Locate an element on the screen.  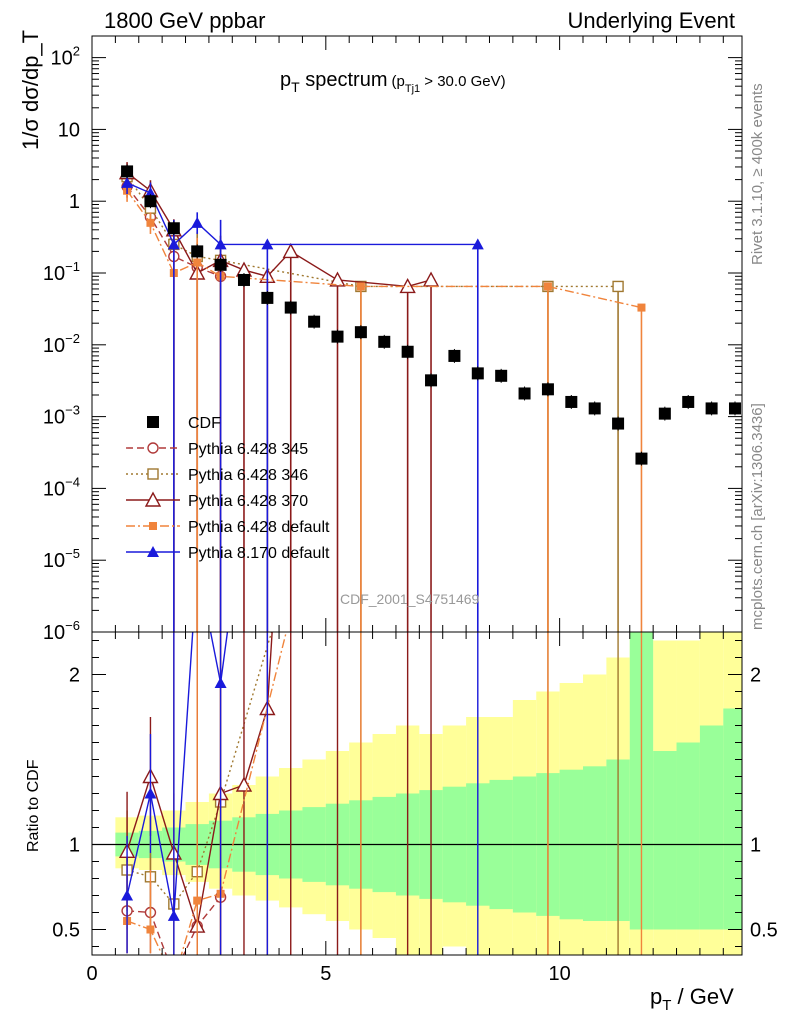
y-tick-label: 10⁻⁵ is located at coordinates (61, 559).